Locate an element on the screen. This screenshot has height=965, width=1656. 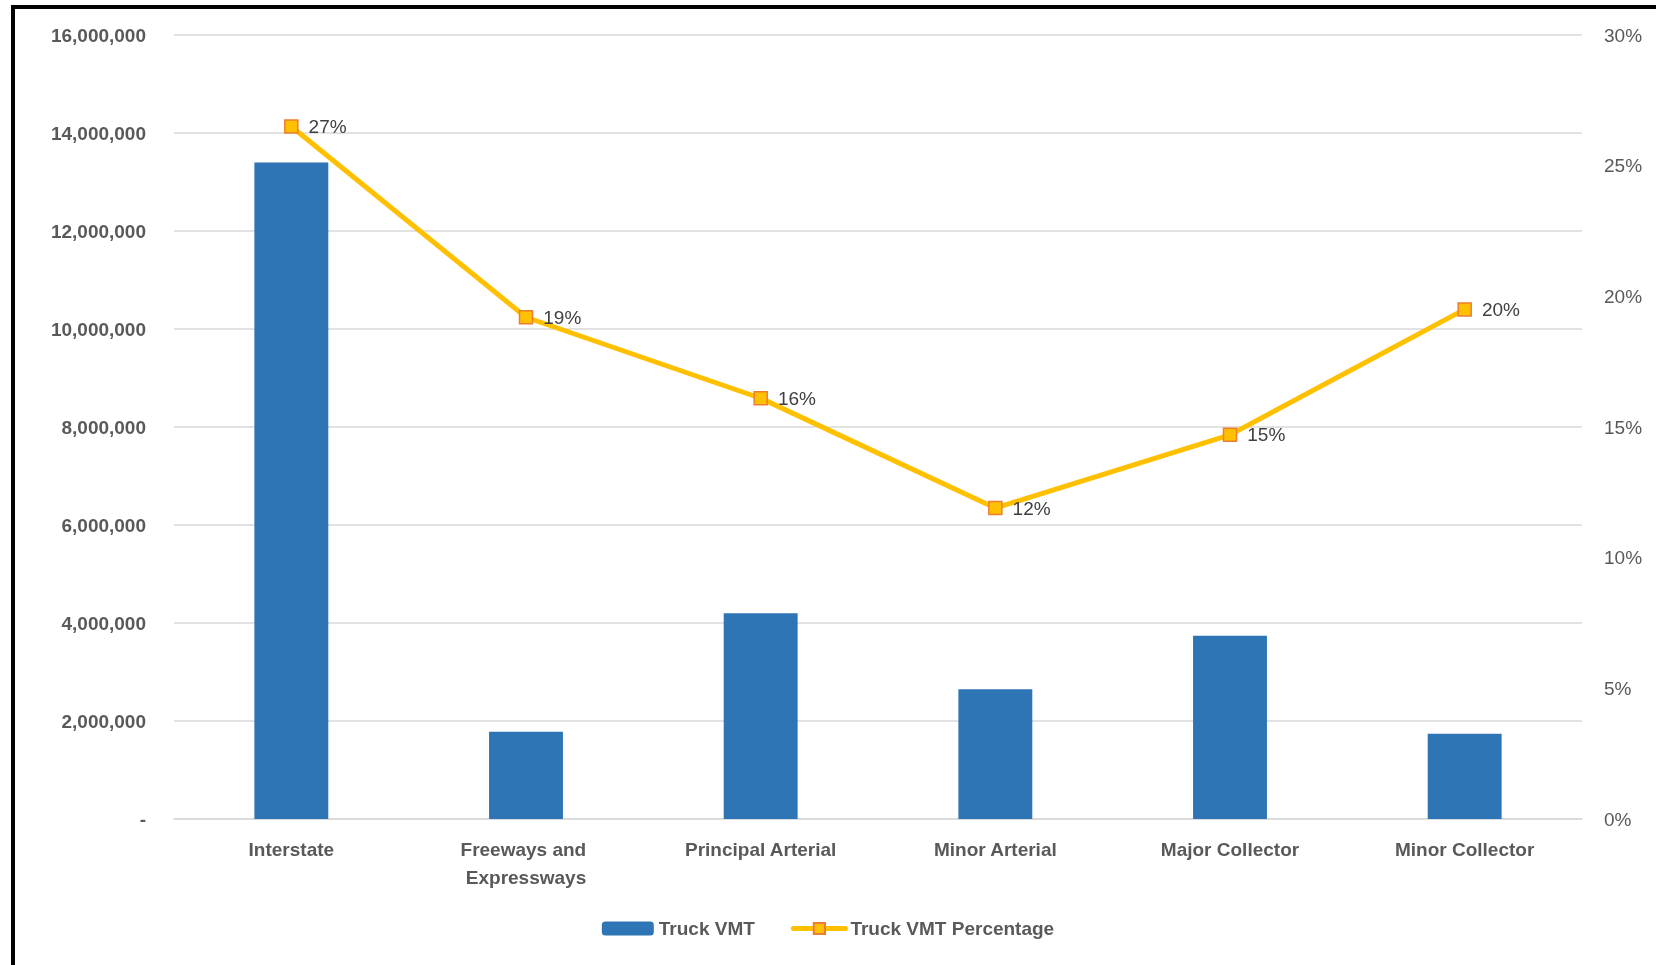
y2-tick-label: 25% is located at coordinates (1623, 166).